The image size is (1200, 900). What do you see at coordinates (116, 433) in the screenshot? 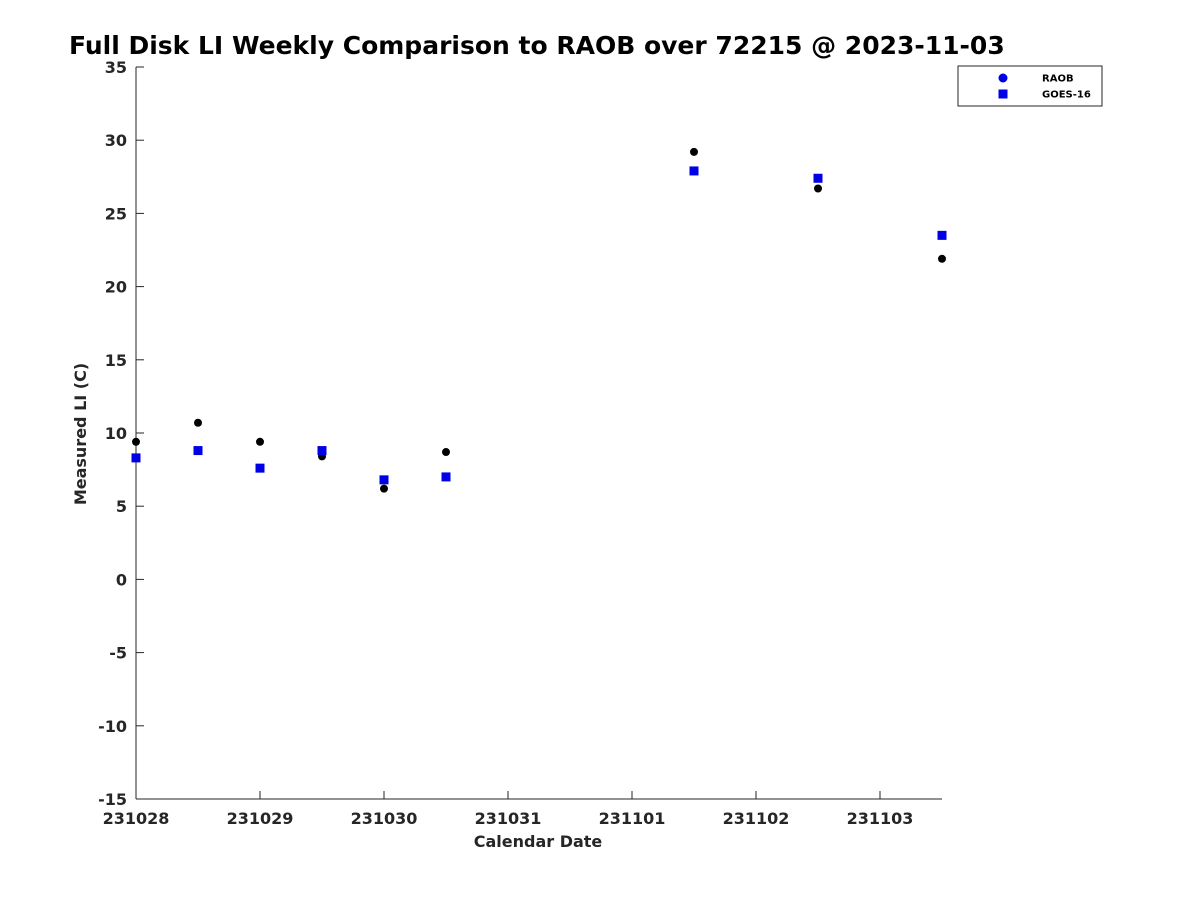
I see `y-tick-label: 10` at bounding box center [116, 433].